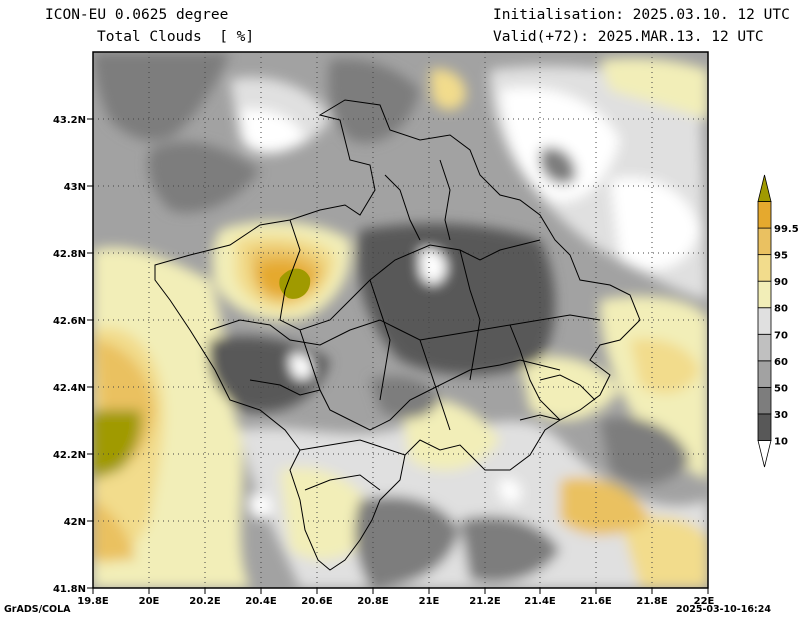 The height and width of the screenshot is (618, 800). I want to click on lon-label: 21.2E, so click(485, 601).